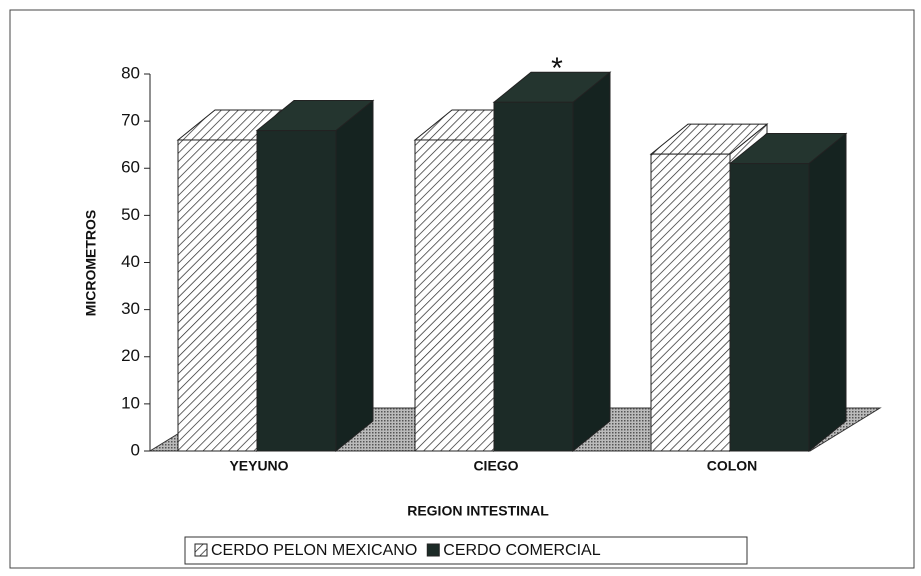  Describe the element at coordinates (130, 355) in the screenshot. I see `y-tick-label: 20` at that location.